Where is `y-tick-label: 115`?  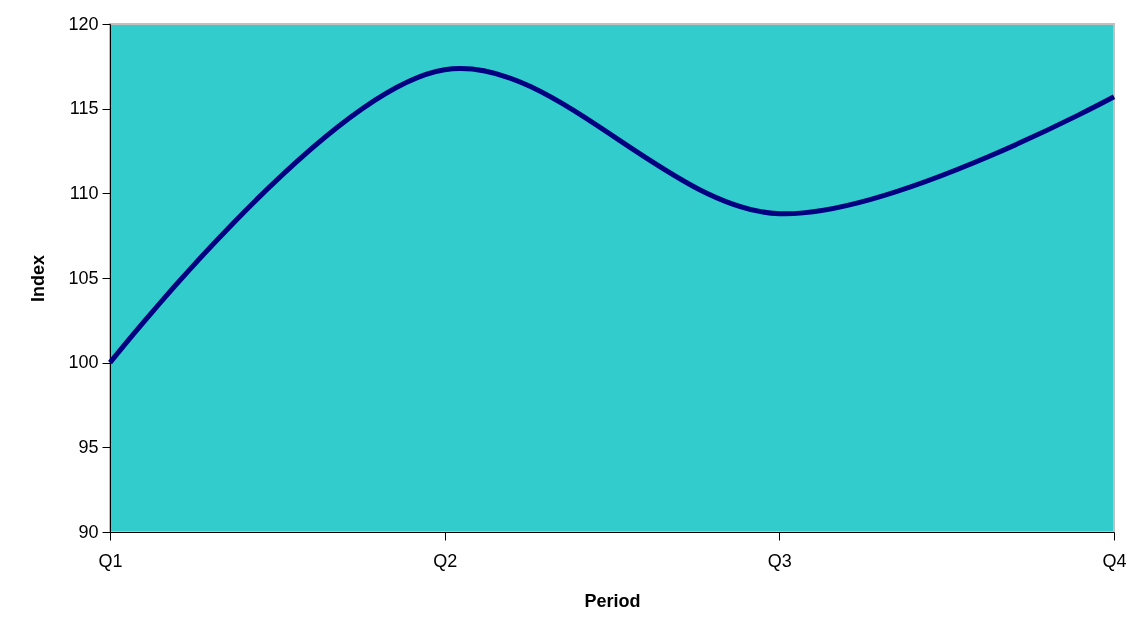 y-tick-label: 115 is located at coordinates (84, 108).